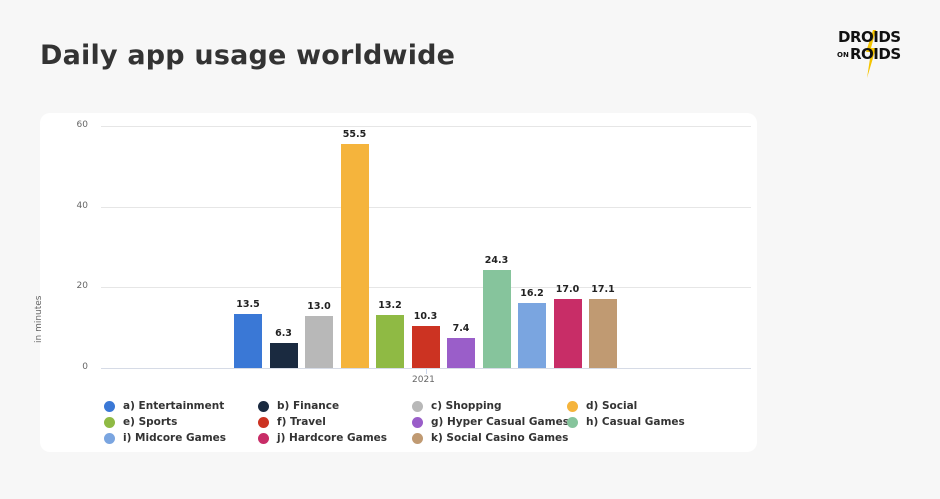 The image size is (940, 499). What do you see at coordinates (175, 438) in the screenshot?
I see `legend-label: i) Midcore Games` at bounding box center [175, 438].